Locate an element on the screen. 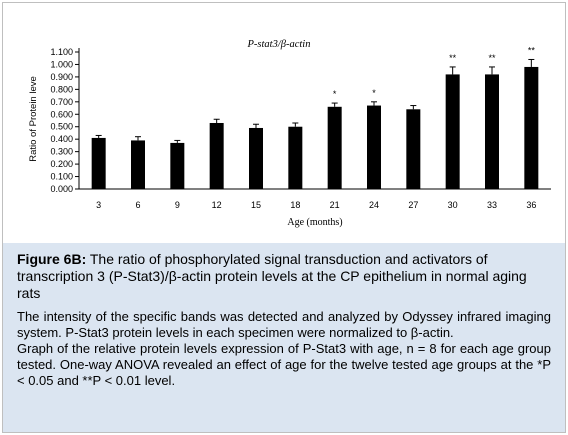 The width and height of the screenshot is (568, 435). x-tick-label: 24 is located at coordinates (374, 205).